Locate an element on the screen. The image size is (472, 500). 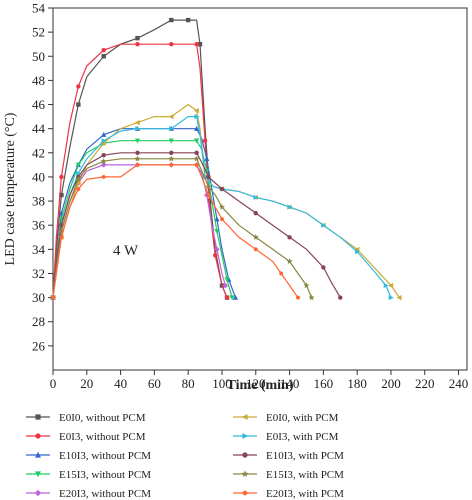
x-tick-label: 160 is located at coordinates (324, 383).